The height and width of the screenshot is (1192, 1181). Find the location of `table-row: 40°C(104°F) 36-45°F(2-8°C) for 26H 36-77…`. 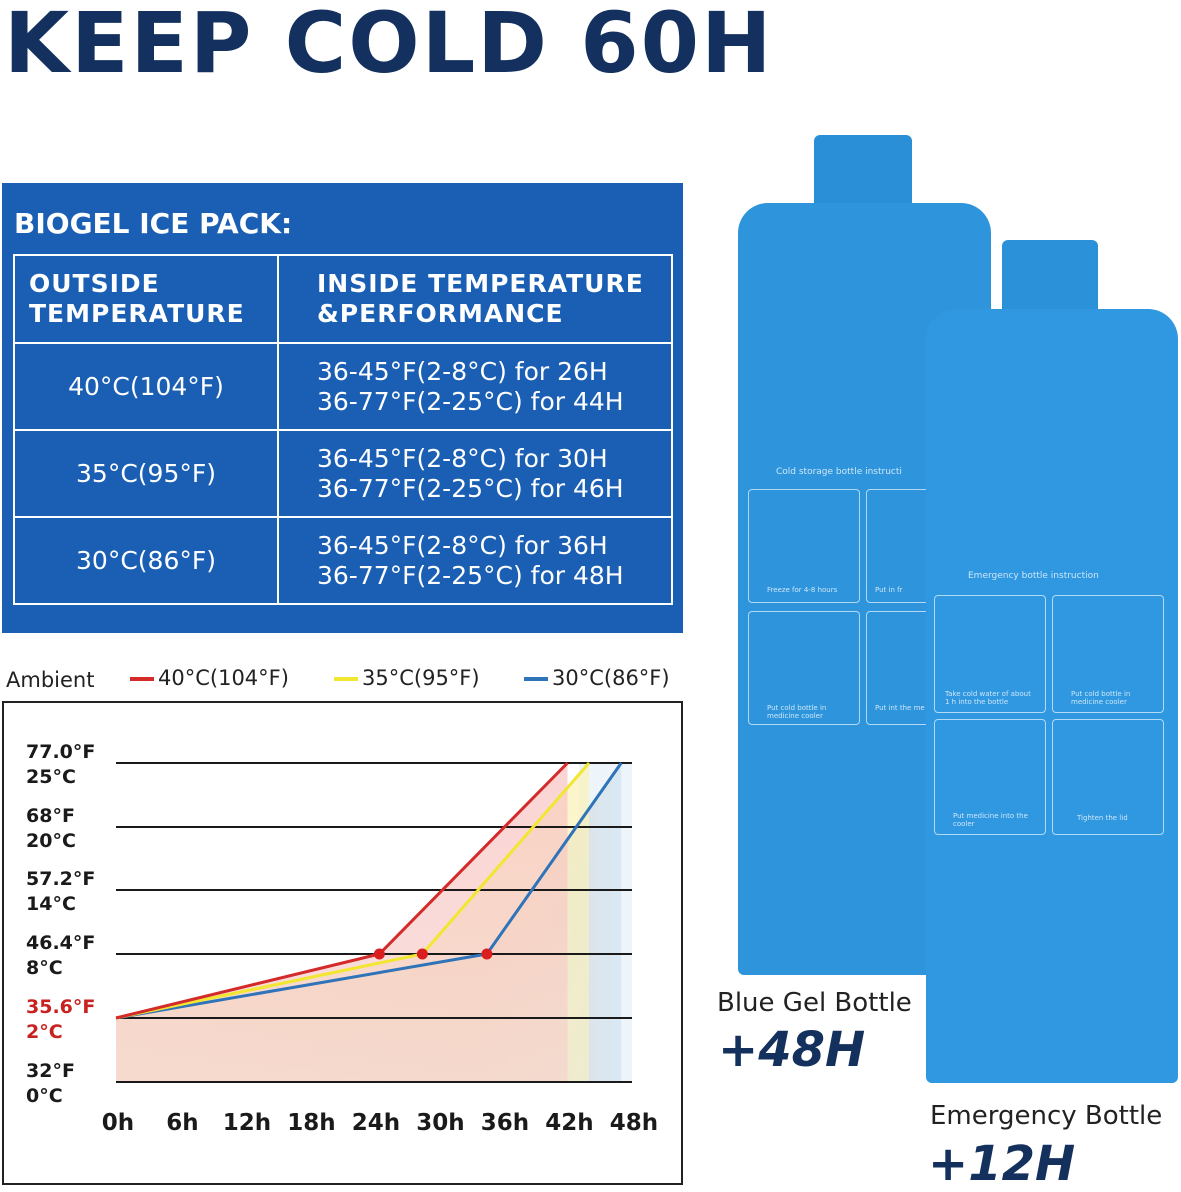

table-row: 40°C(104°F) 36-45°F(2-8°C) for 26H 36-77… is located at coordinates (343, 386).